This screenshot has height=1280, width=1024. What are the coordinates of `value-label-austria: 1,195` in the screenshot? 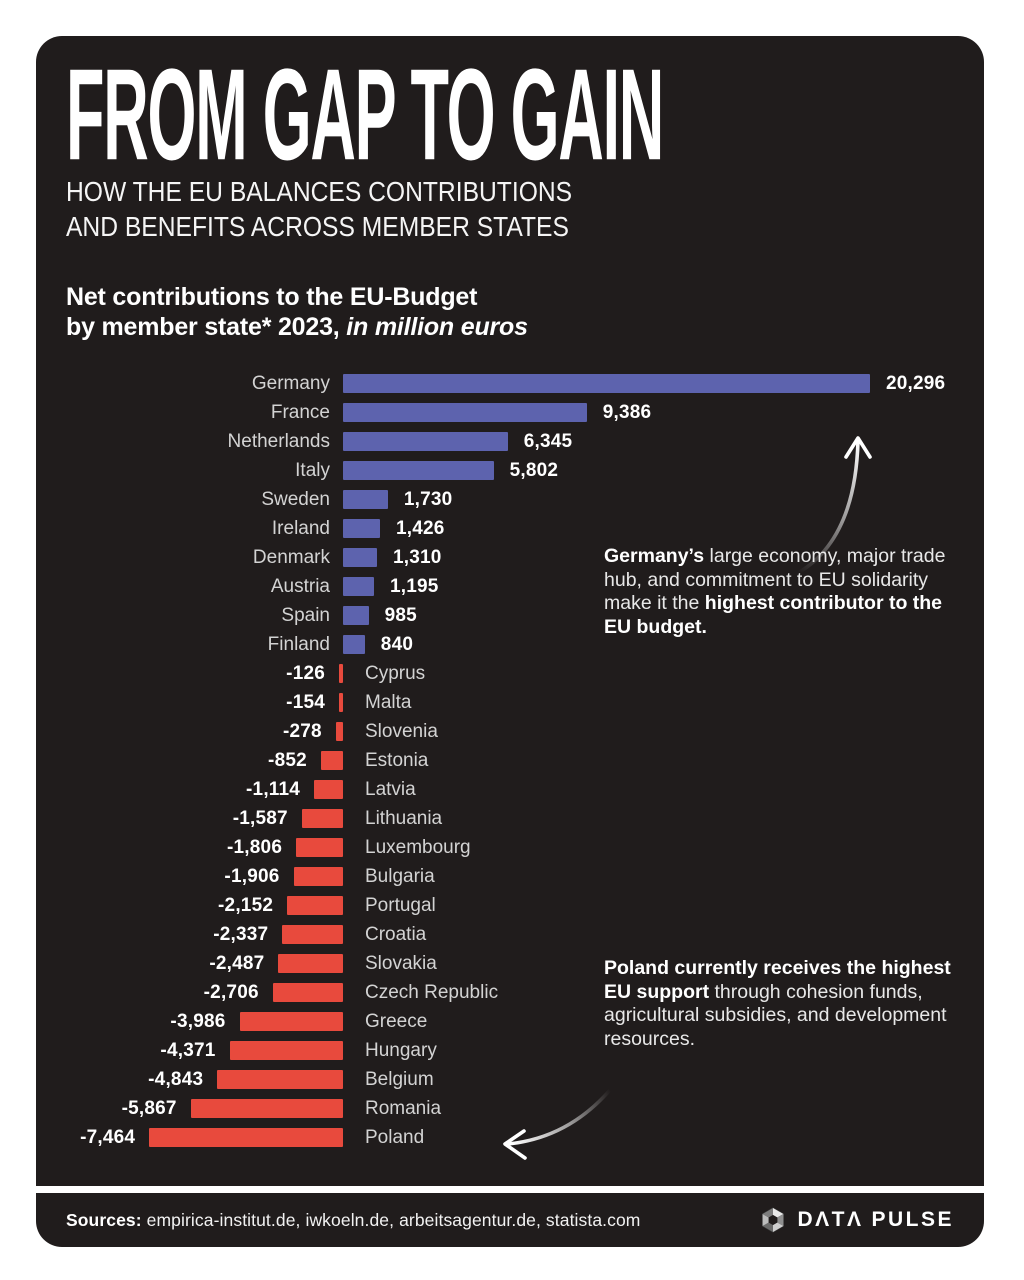 It's located at (414, 586).